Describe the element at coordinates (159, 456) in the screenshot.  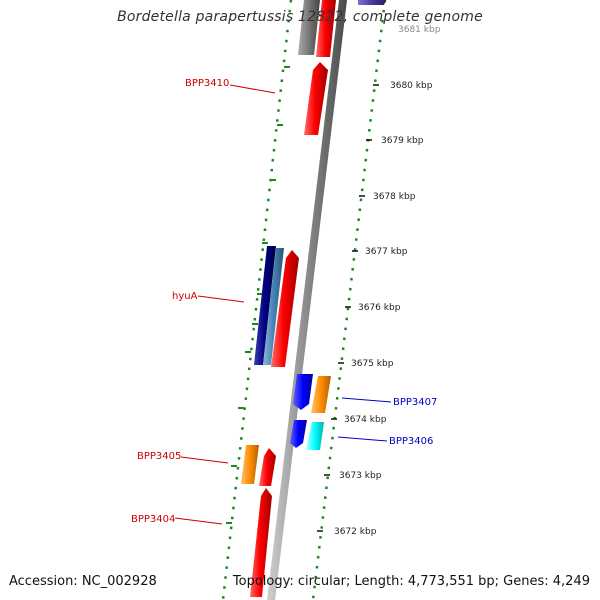
I see `gene-label-bpp3405: BPP3405` at that location.